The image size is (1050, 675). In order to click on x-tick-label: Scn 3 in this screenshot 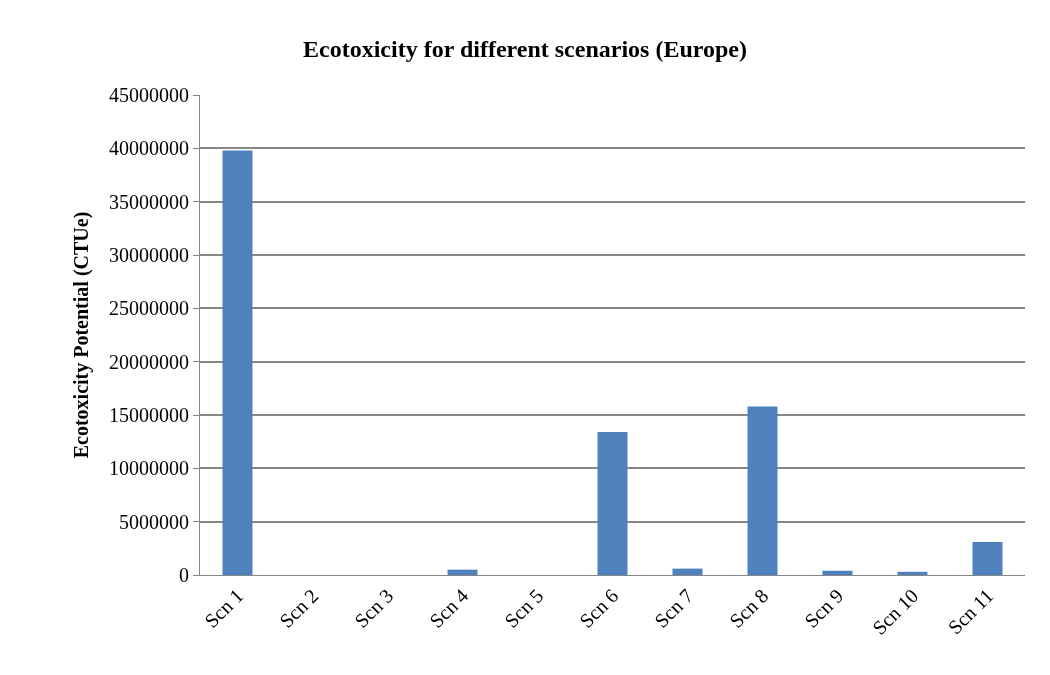, I will do `click(374, 608)`.